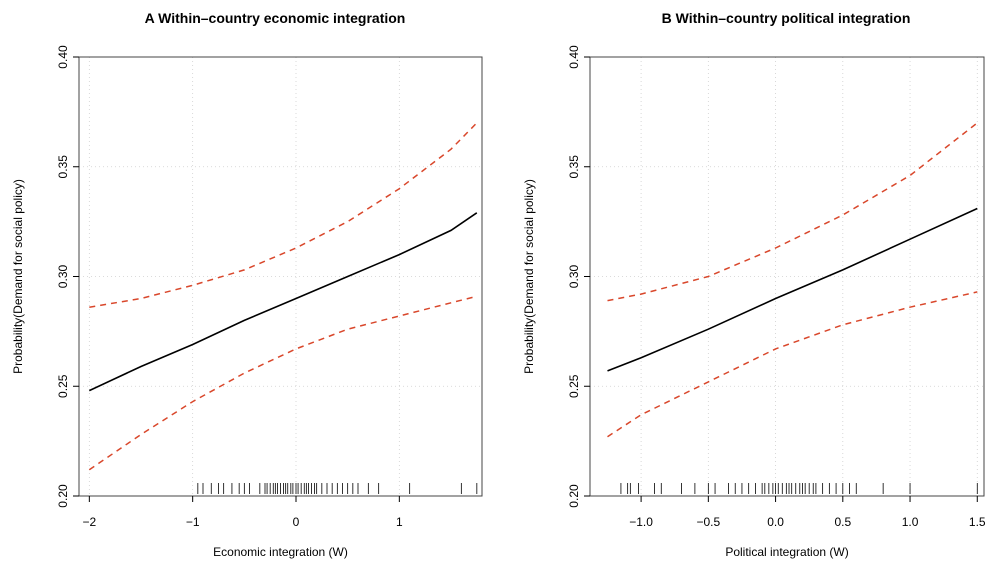  I want to click on panel-a-xtick-label-0: −2, so click(89, 522).